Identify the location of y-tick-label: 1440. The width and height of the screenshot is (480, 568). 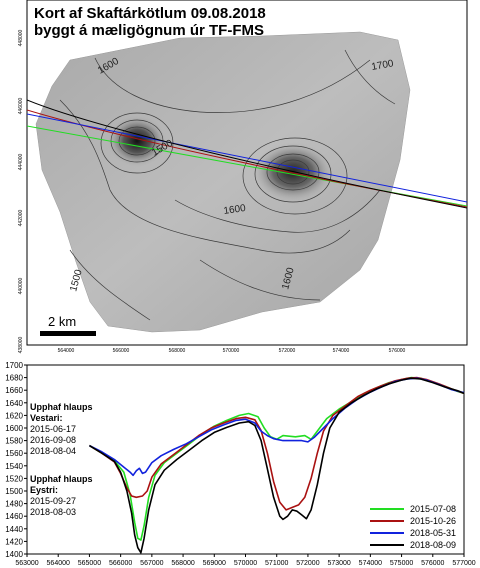
(14, 529).